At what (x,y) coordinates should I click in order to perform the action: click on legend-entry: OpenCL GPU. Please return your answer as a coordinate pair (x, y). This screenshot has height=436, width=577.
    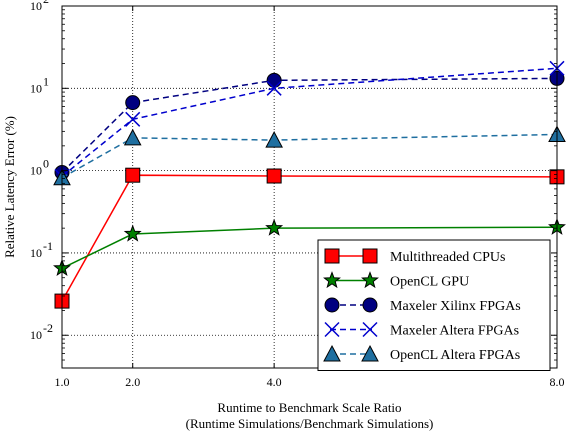
    Looking at the image, I should click on (396, 280).